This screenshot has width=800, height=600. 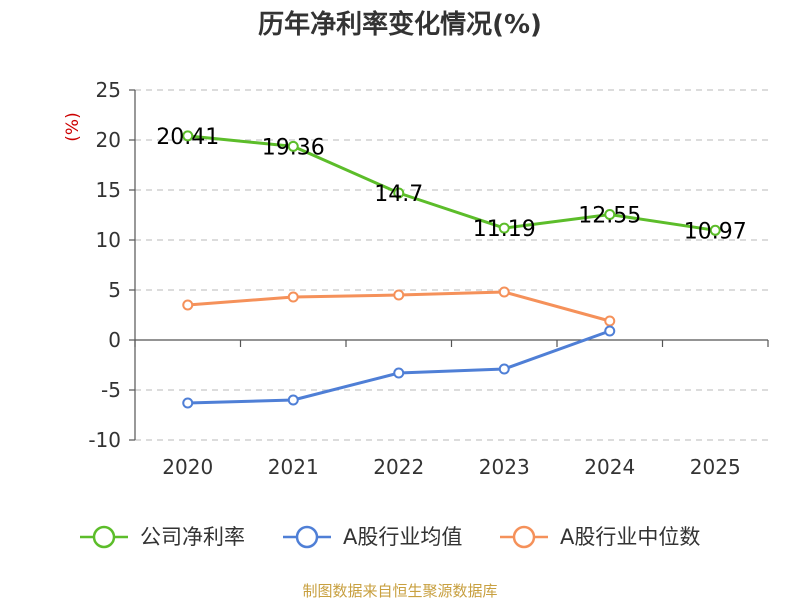 What do you see at coordinates (108, 90) in the screenshot?
I see `y-tick-label: 25` at bounding box center [108, 90].